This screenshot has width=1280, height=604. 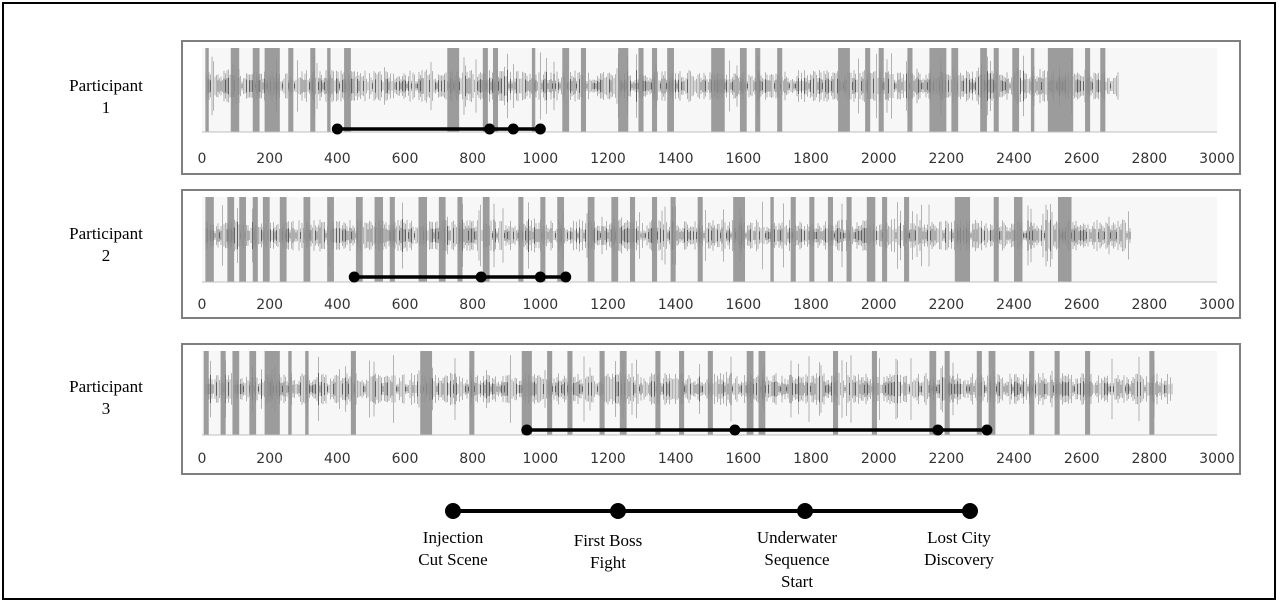 What do you see at coordinates (676, 159) in the screenshot?
I see `x-tick-label: 1400` at bounding box center [676, 159].